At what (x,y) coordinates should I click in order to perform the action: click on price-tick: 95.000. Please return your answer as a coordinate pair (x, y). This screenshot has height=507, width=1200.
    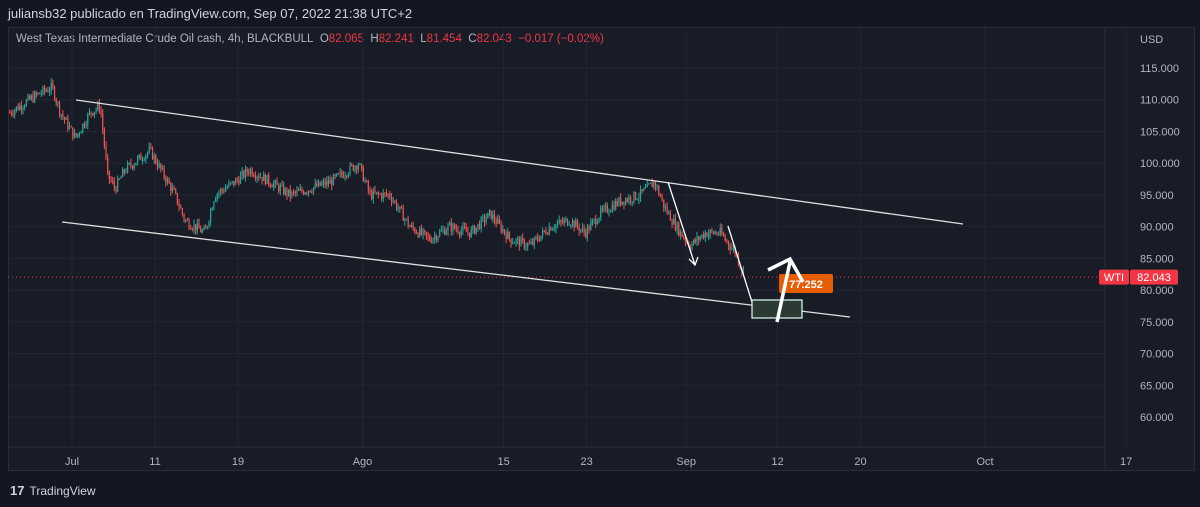
    Looking at the image, I should click on (1157, 196).